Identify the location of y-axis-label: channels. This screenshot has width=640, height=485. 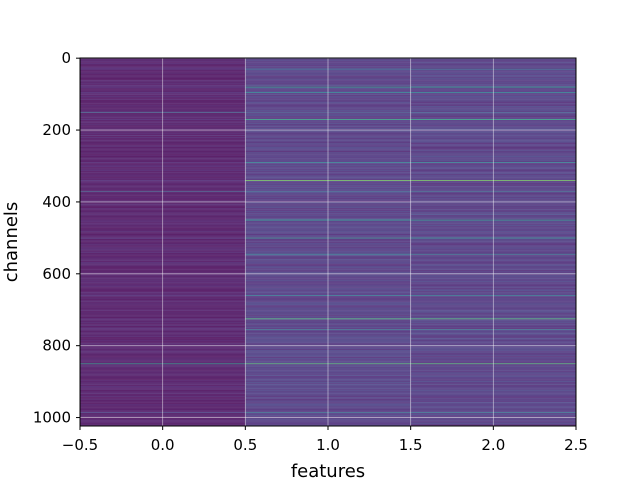
(11, 242).